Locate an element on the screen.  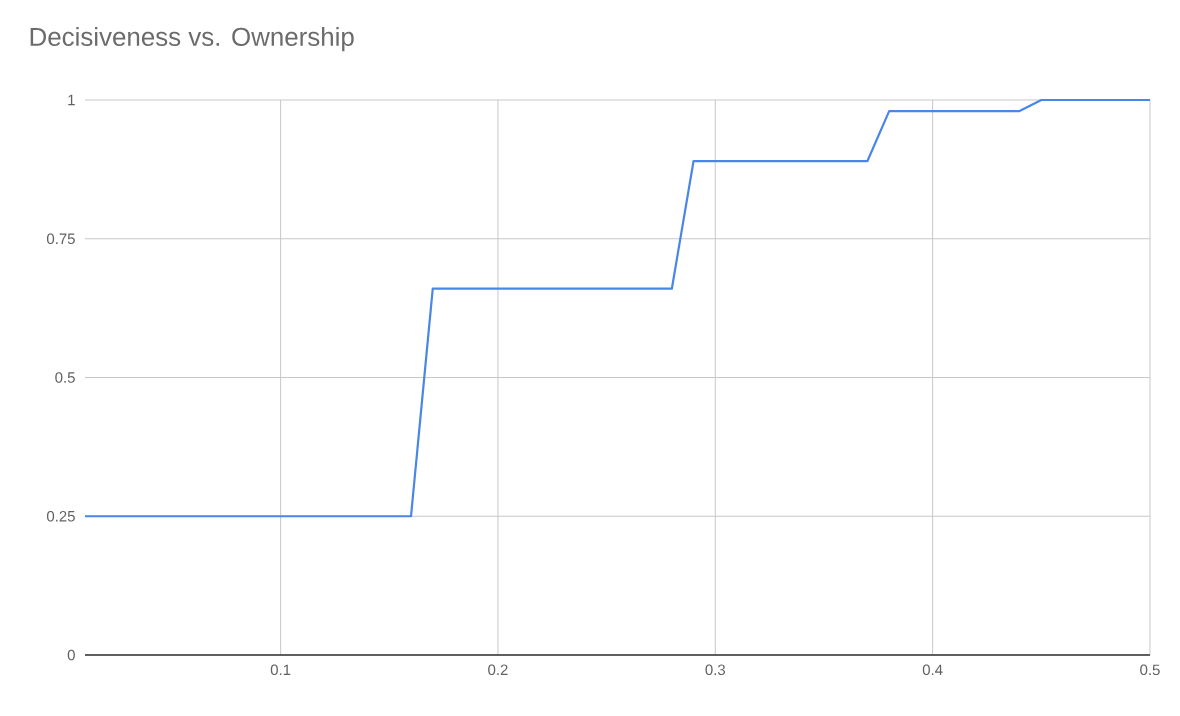
y-tick-label: 0.5 is located at coordinates (65, 377).